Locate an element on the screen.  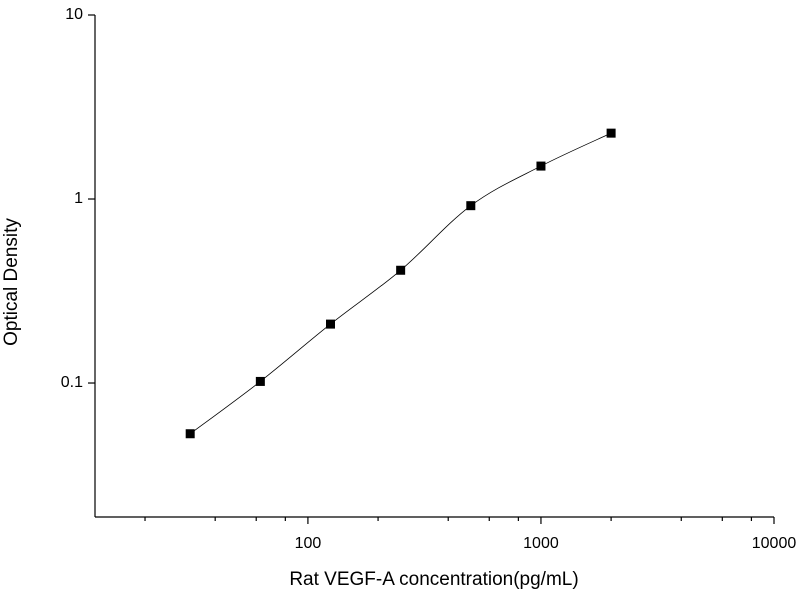
x-tick-label: 1000 is located at coordinates (541, 543).